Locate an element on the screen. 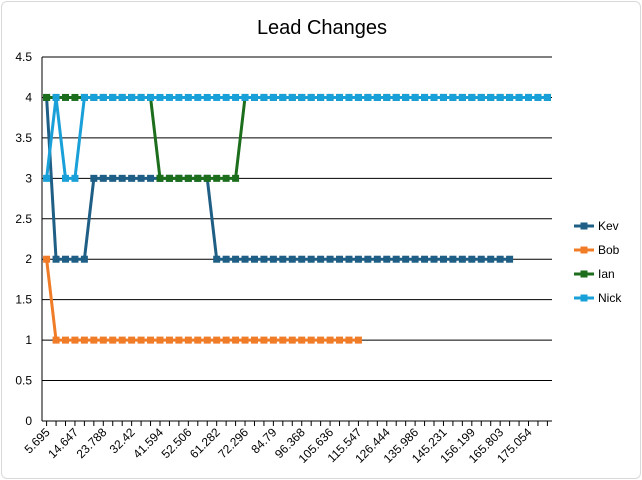 The width and height of the screenshot is (642, 480). y-tick-label: 0.5 is located at coordinates (23, 381).